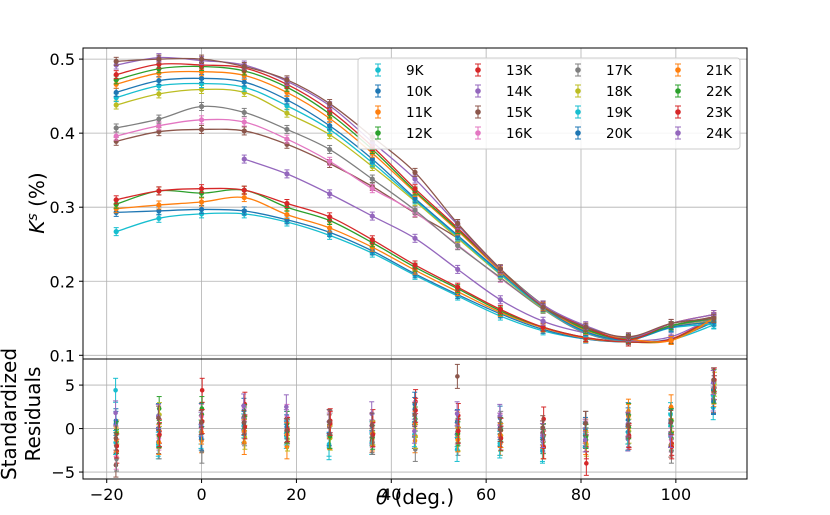 The height and width of the screenshot is (515, 830). I want to click on legend-label: 9K, so click(415, 71).